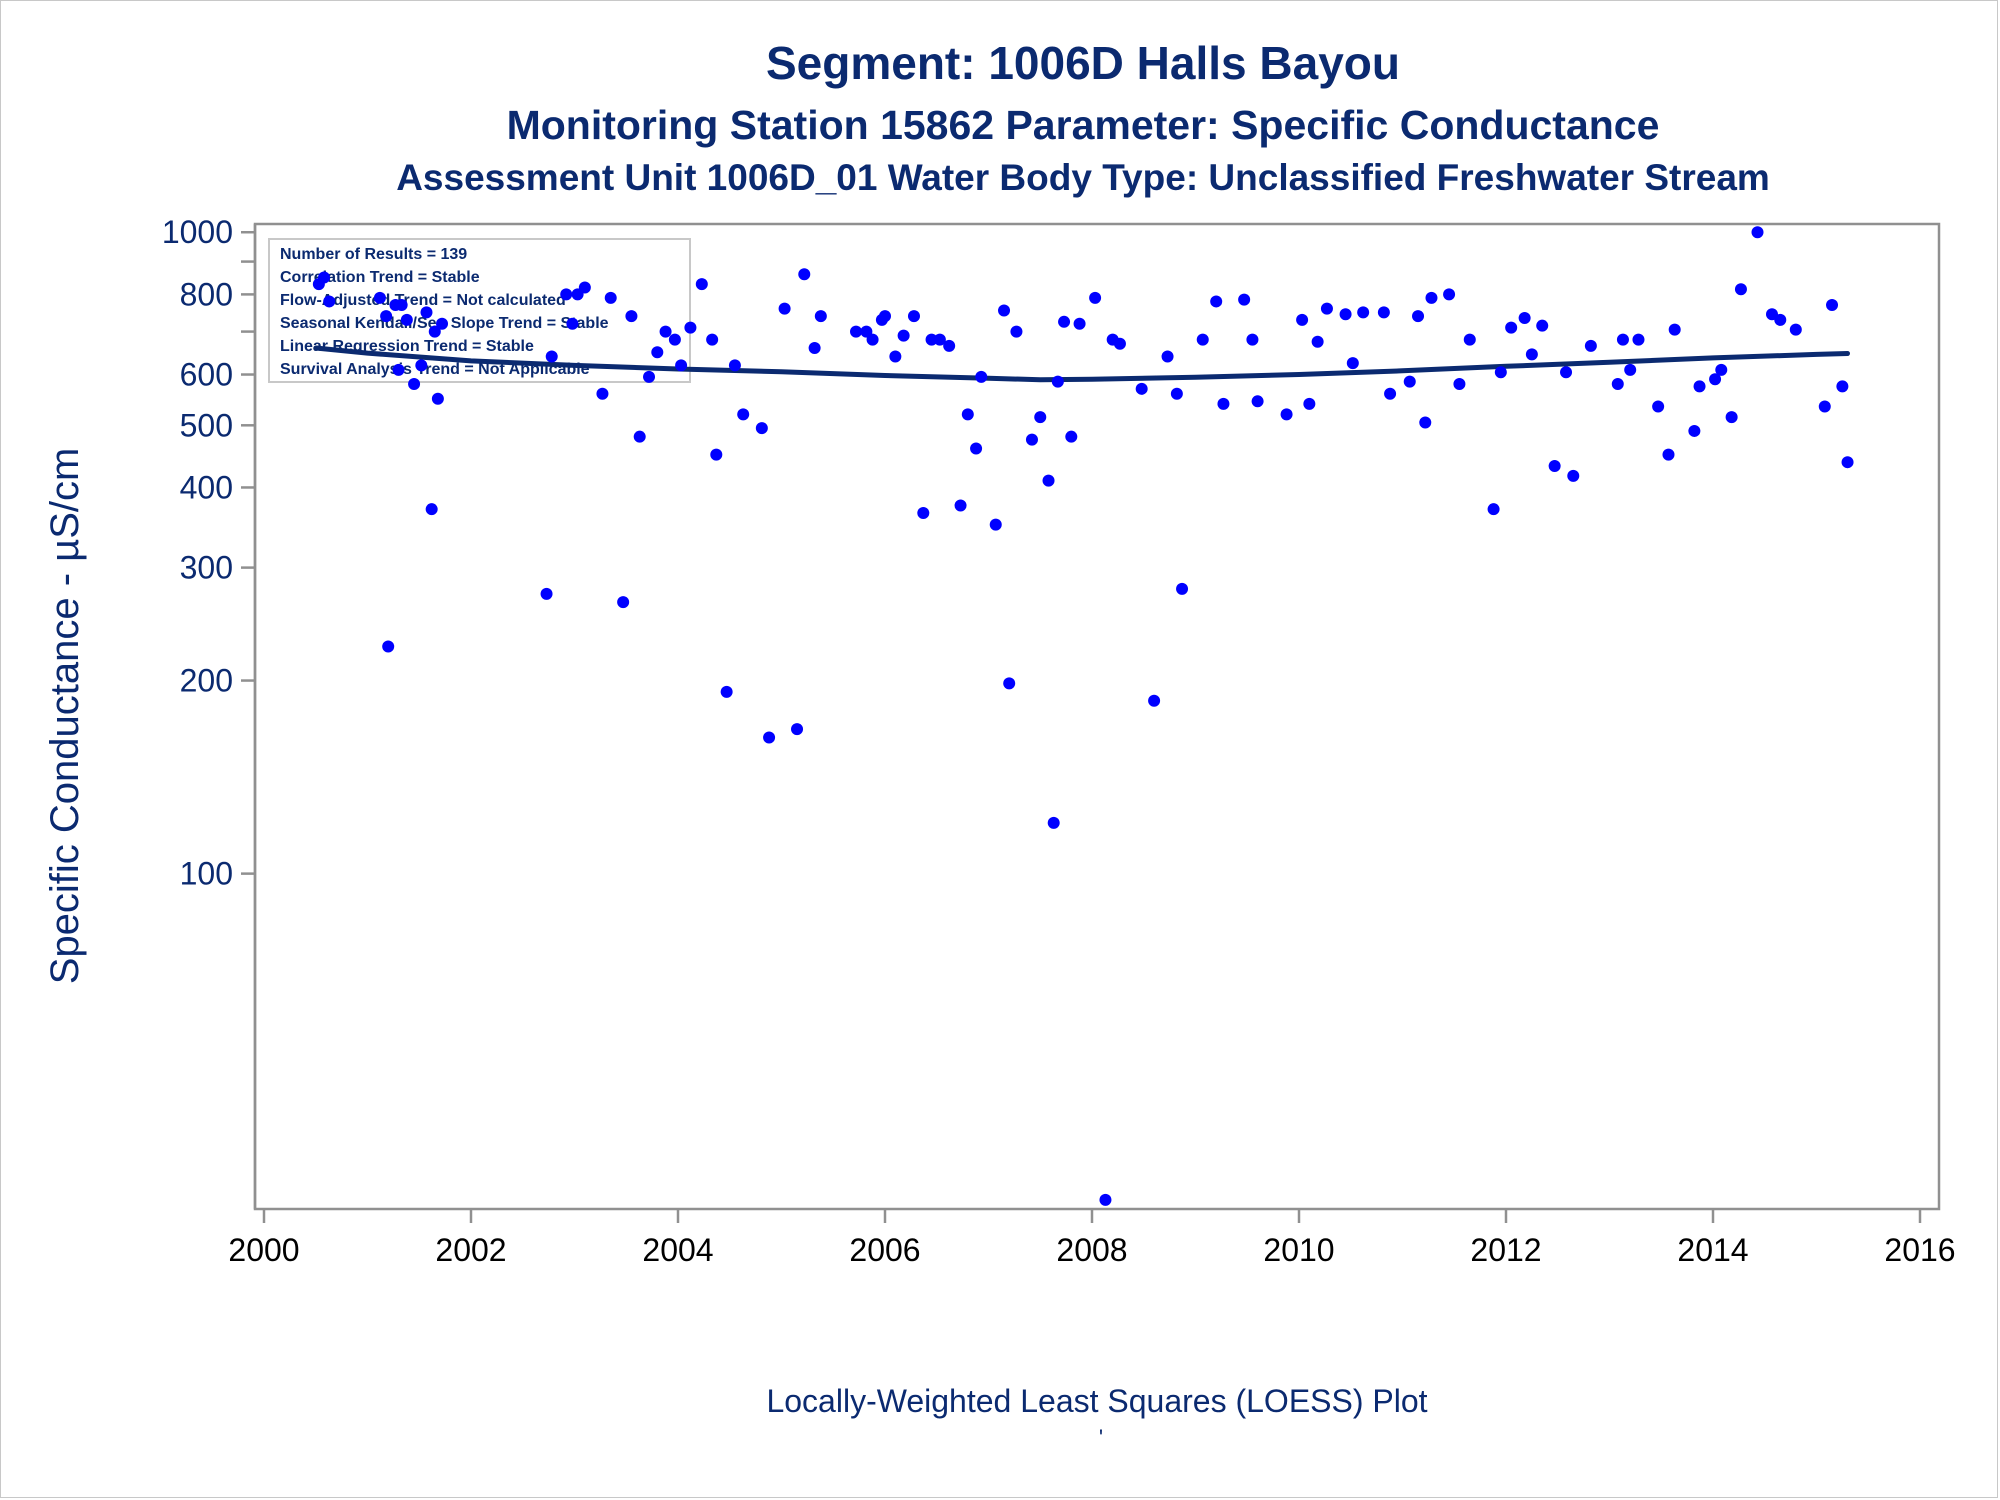 The image size is (2000, 1500). Describe the element at coordinates (1081, 364) in the screenshot. I see `loess-layer` at that location.